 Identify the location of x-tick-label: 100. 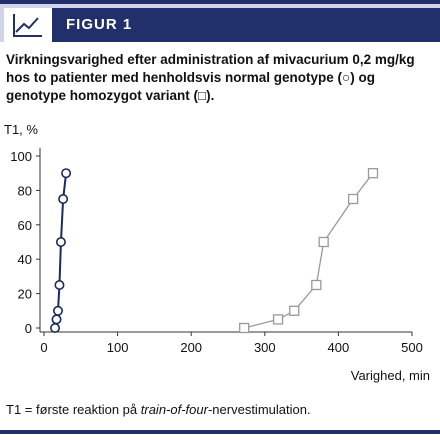
(118, 347).